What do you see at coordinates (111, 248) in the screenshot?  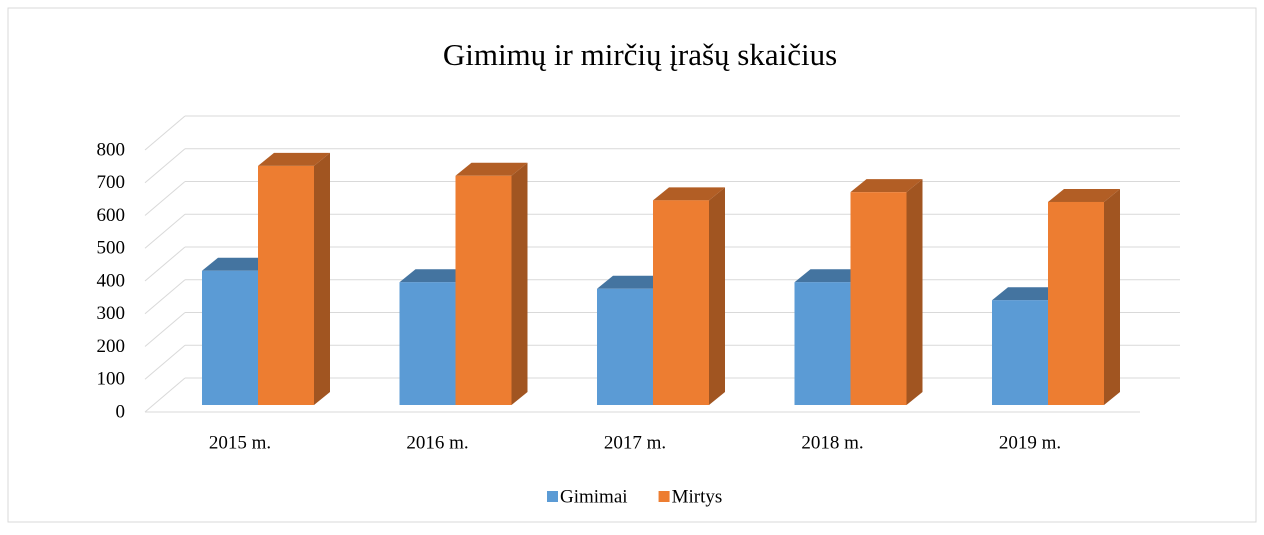 I see `y-tick-label: 500` at bounding box center [111, 248].